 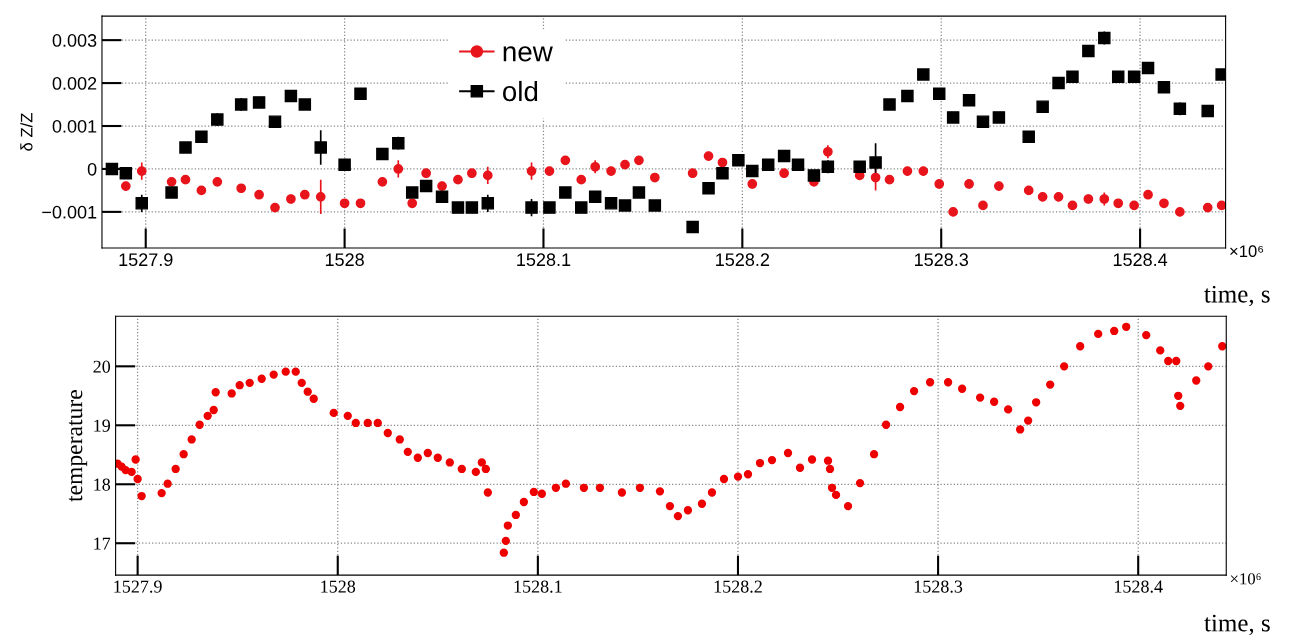 I want to click on y-tick-label: 19, so click(x=102, y=425).